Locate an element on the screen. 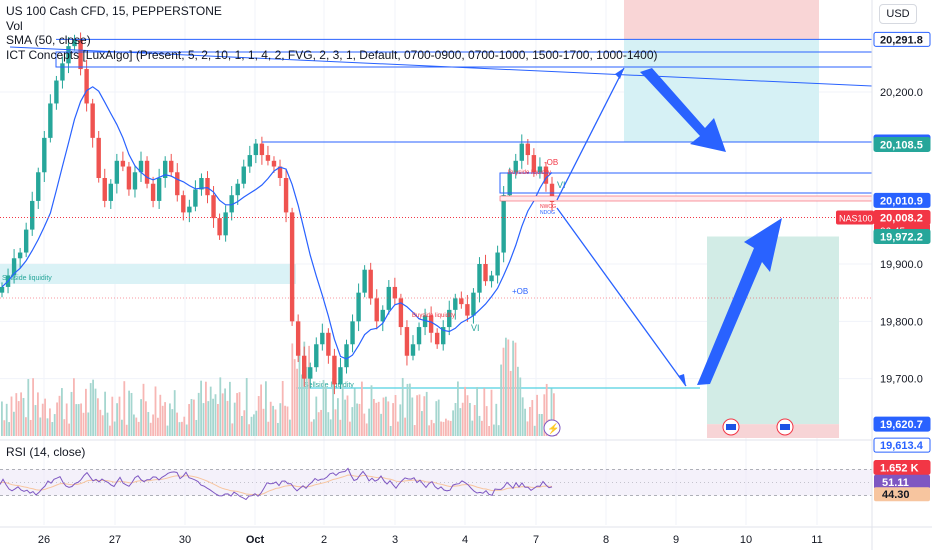 The height and width of the screenshot is (550, 932). x-tick-label: 8 is located at coordinates (606, 540).